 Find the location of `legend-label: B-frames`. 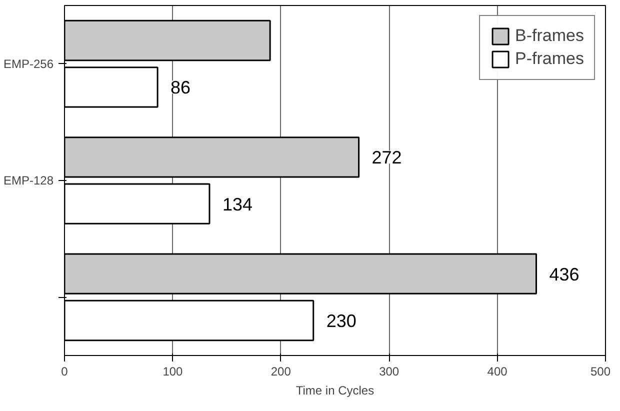

legend-label: B-frames is located at coordinates (549, 36).